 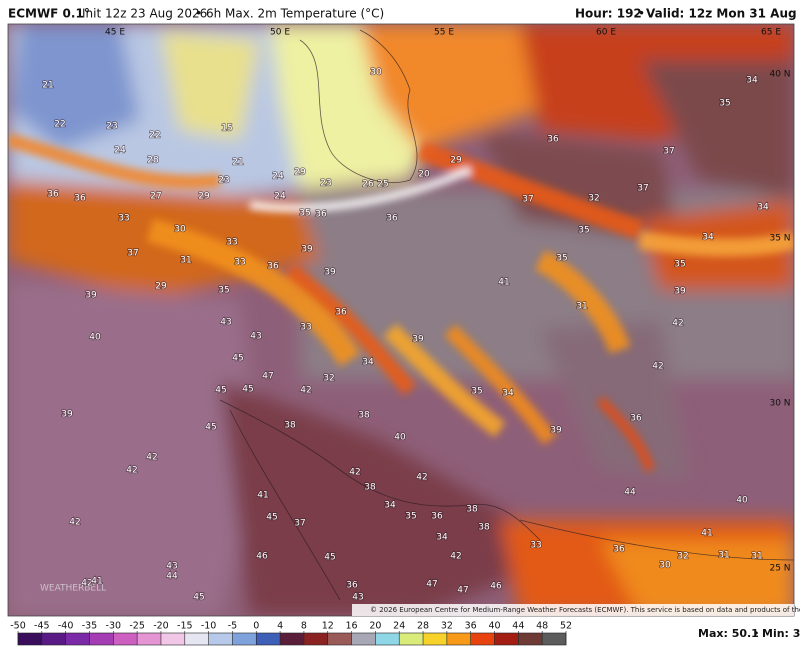 I want to click on temperature-label: 20, so click(x=424, y=175).